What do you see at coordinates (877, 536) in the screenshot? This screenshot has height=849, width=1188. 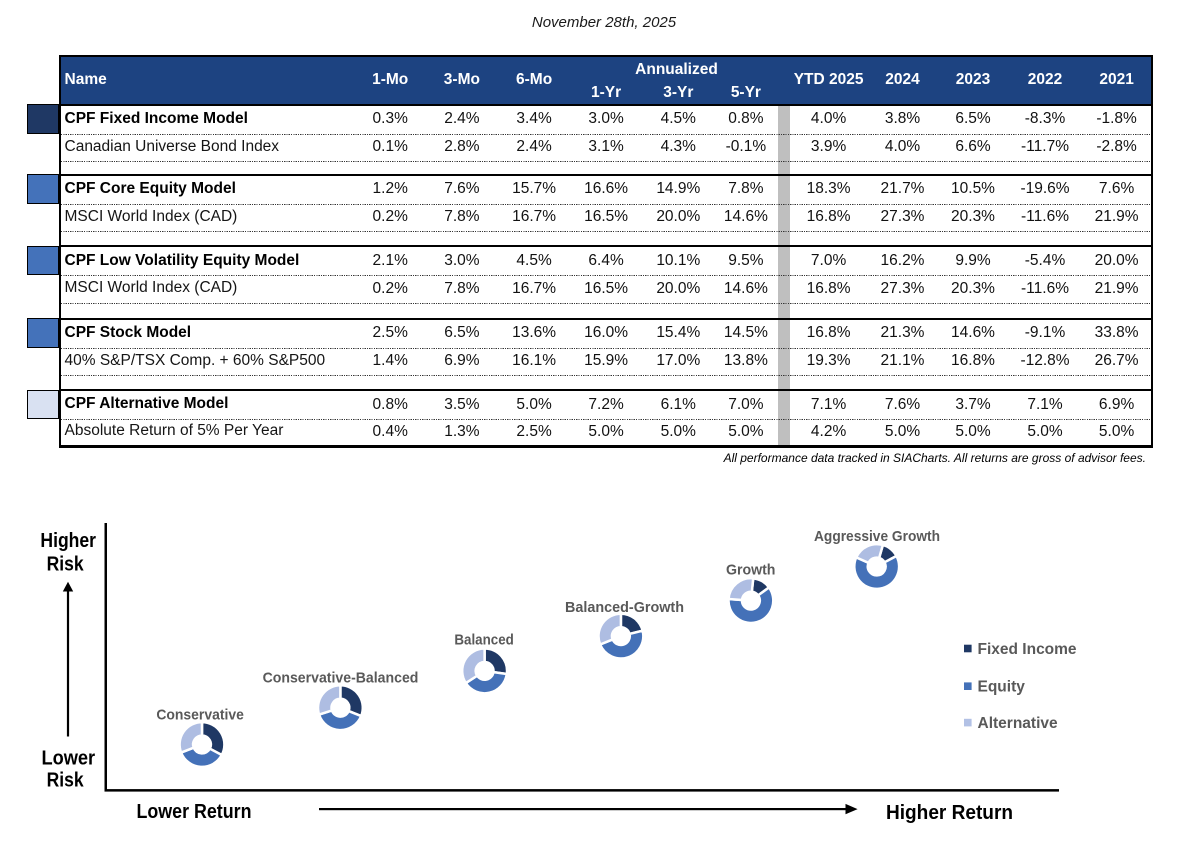 I see `svg-text: Aggressive Growth` at bounding box center [877, 536].